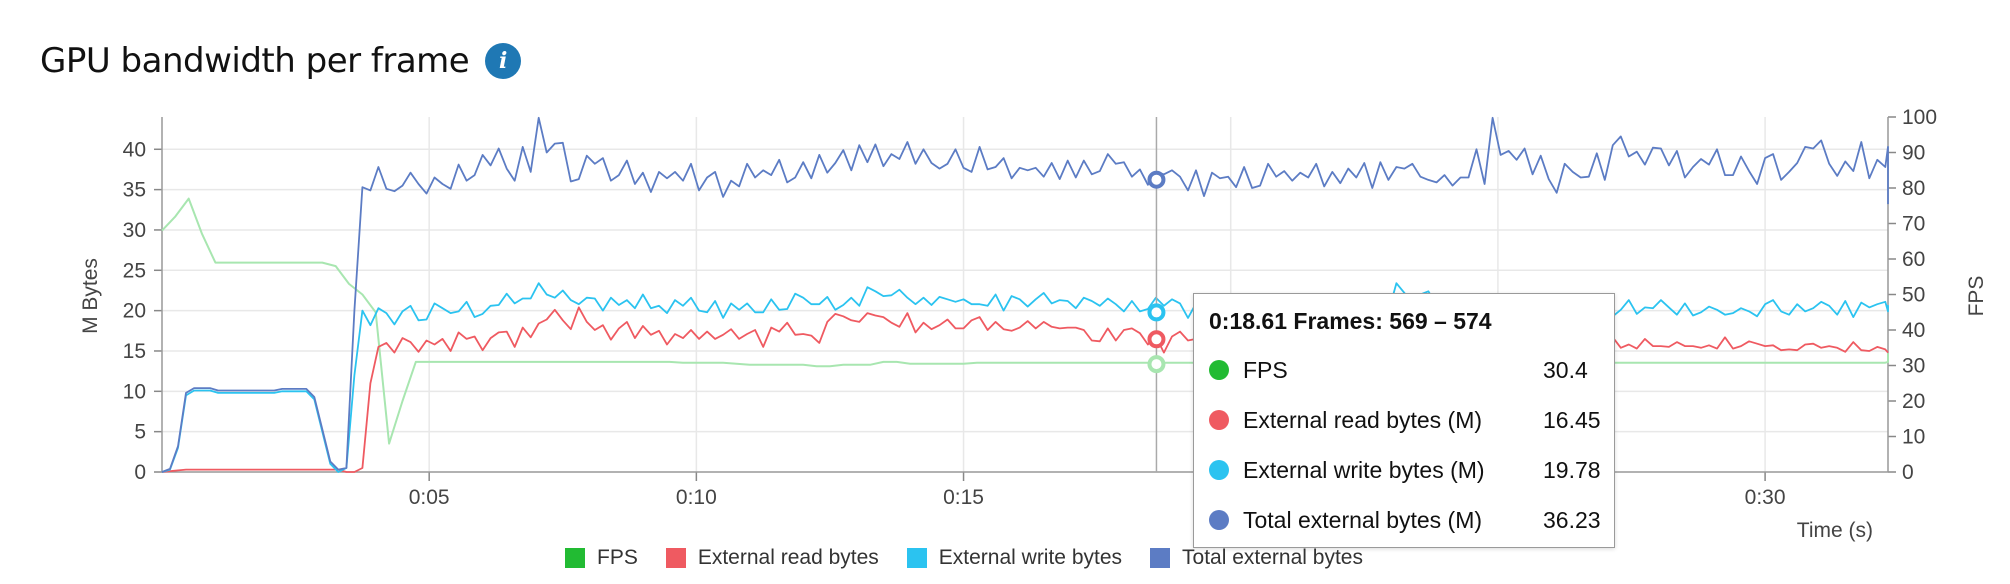  Describe the element at coordinates (1156, 294) in the screenshot. I see `cursor` at that location.